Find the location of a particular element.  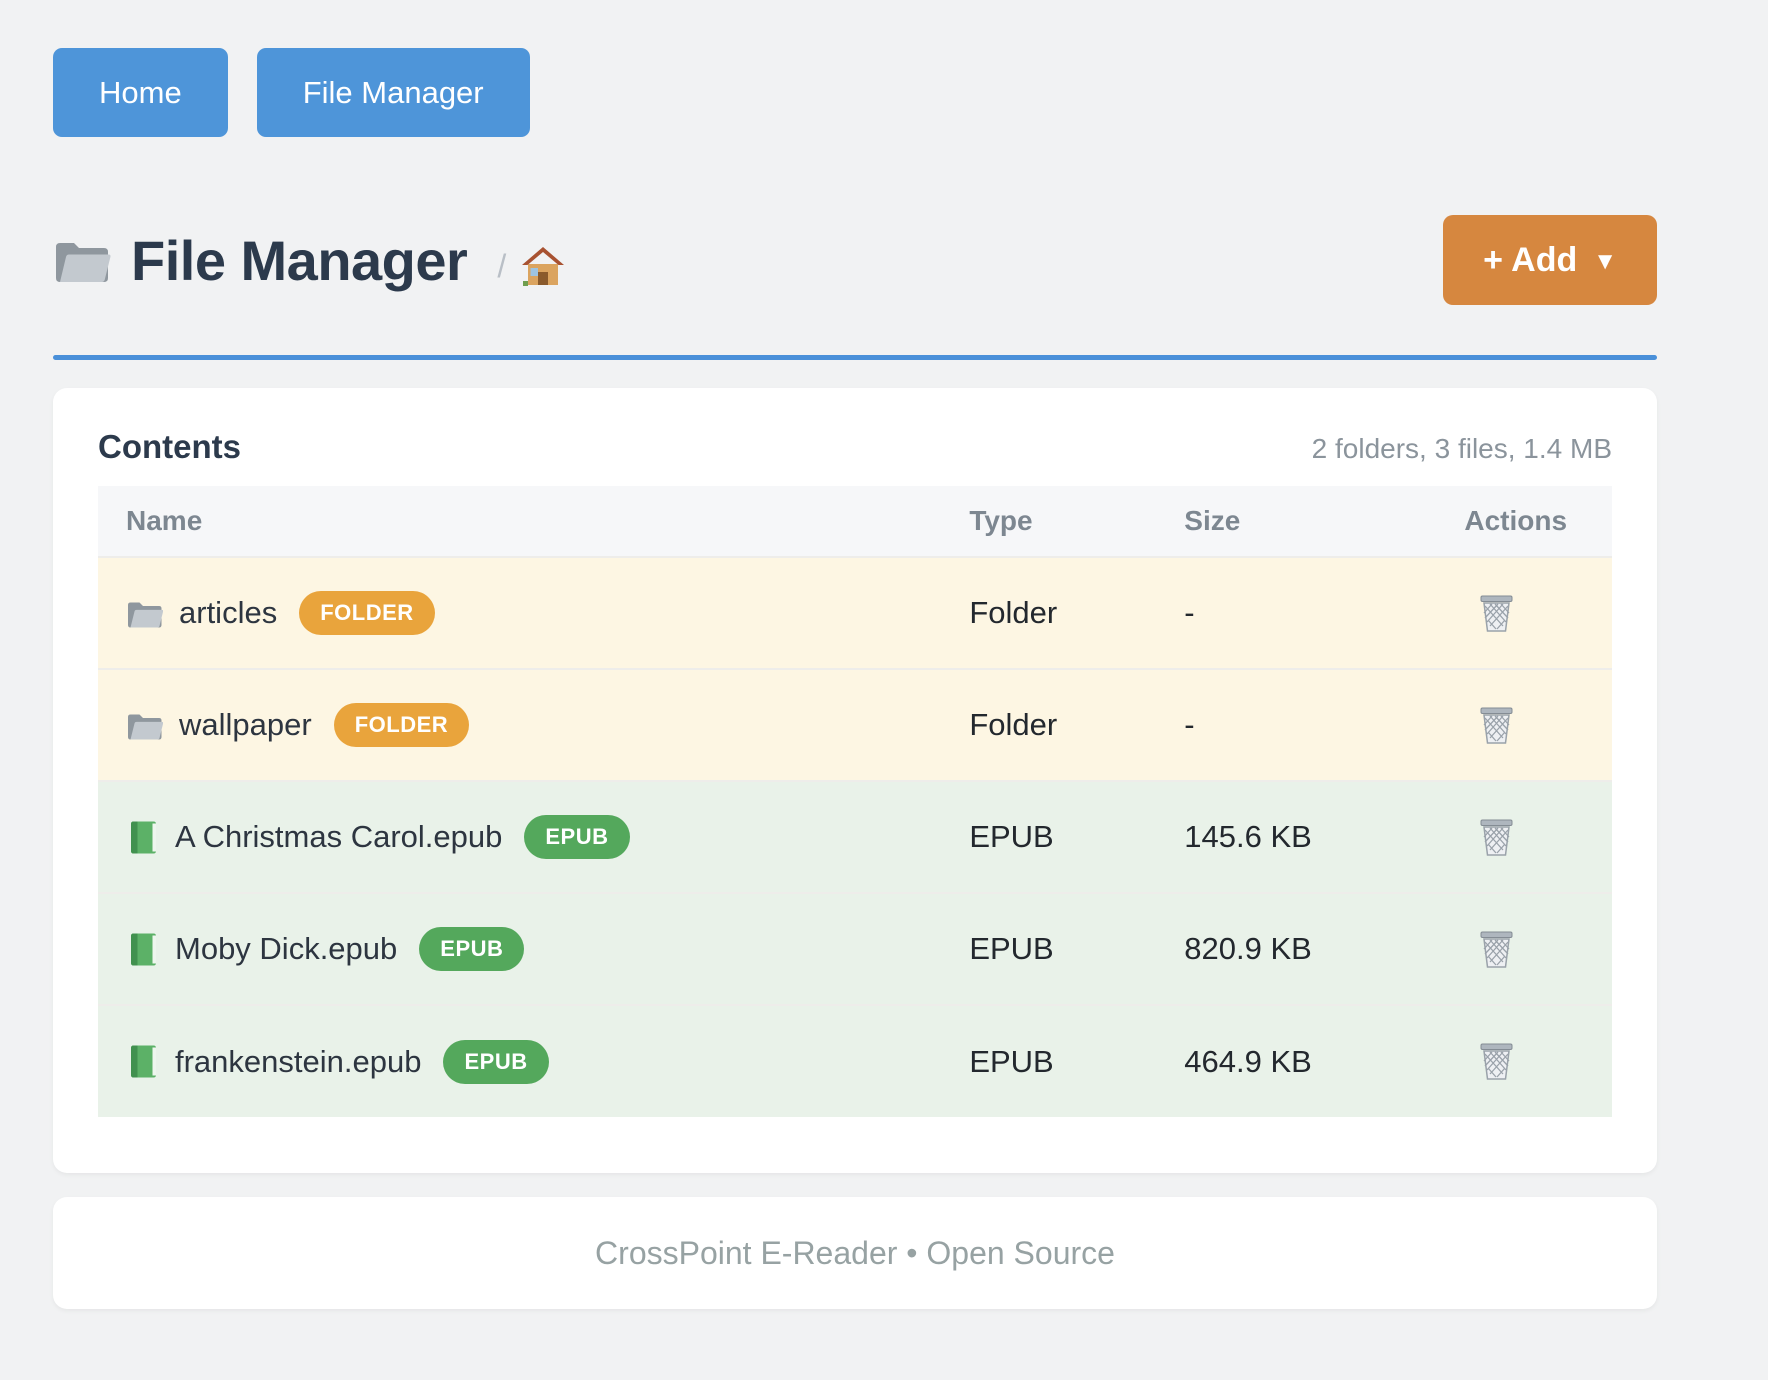

table-row: wallpaper FOLDER Folder - is located at coordinates (855, 724).